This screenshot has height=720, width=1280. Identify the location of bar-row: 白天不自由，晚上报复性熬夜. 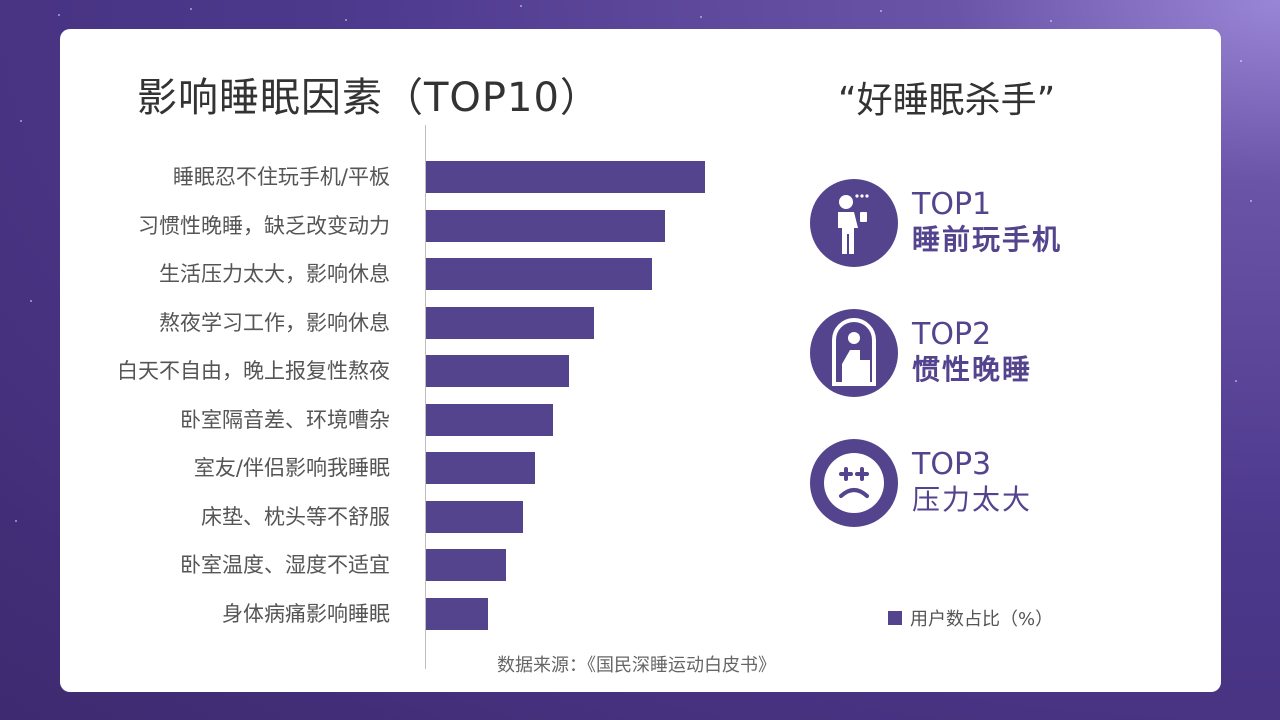
(410, 371).